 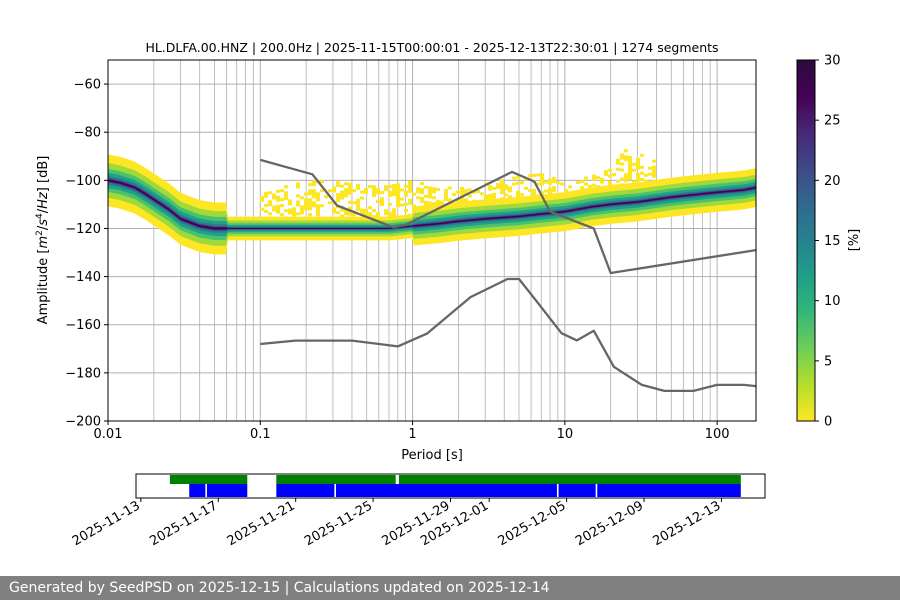 What do you see at coordinates (83, 373) in the screenshot?
I see `y-tick-label: −180` at bounding box center [83, 373].